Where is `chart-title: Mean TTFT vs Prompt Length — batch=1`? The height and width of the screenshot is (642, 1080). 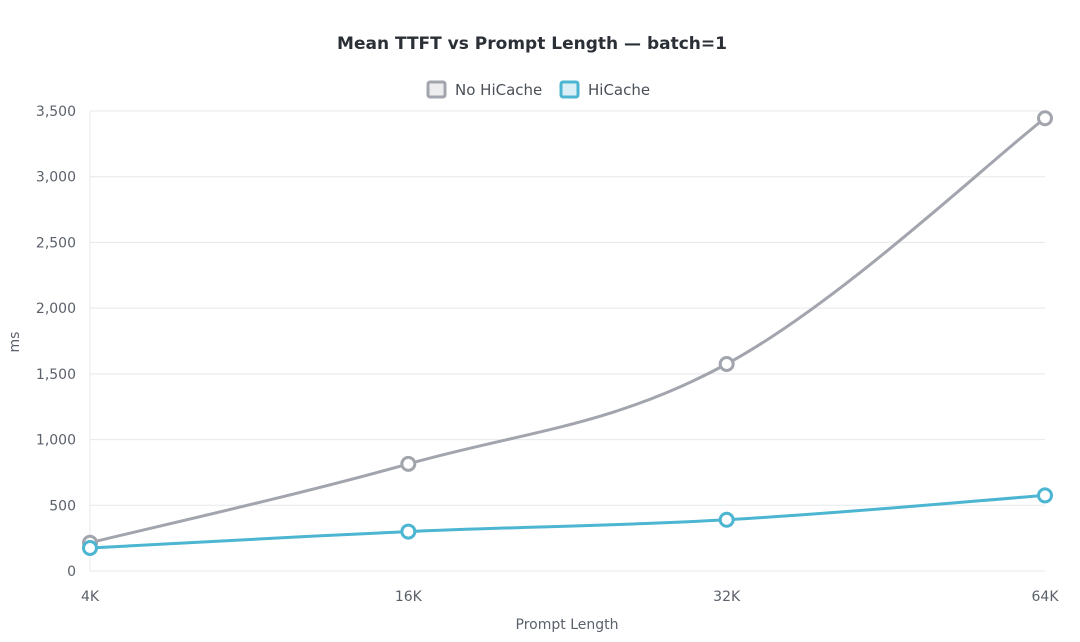 chart-title: Mean TTFT vs Prompt Length — batch=1 is located at coordinates (532, 44).